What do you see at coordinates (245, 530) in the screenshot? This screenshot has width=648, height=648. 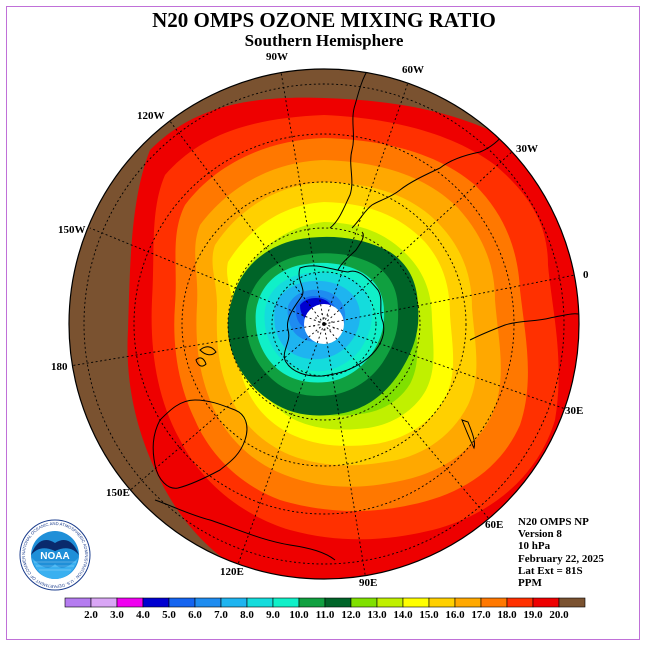 I see `se-asia` at bounding box center [245, 530].